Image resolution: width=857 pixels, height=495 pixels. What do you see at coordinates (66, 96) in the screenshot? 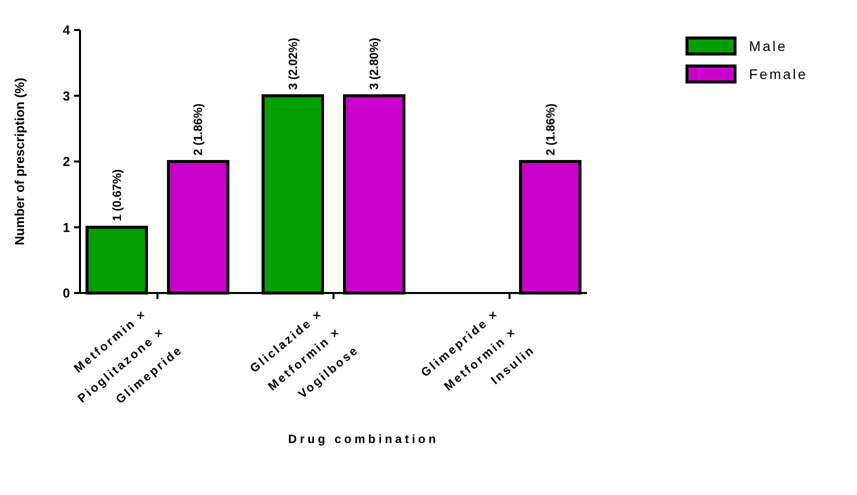
I see `y-tick-label: 3` at bounding box center [66, 96].